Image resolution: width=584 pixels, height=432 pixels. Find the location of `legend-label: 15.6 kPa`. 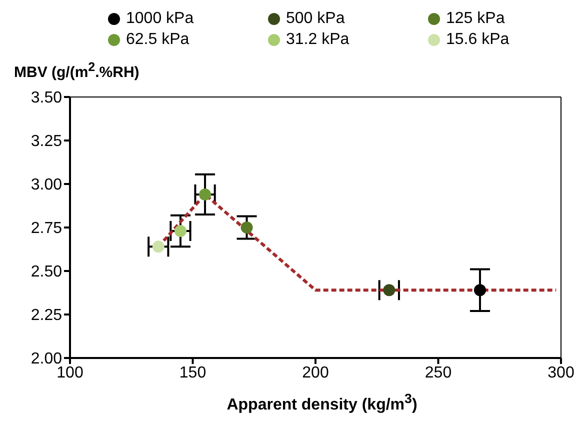

legend-label: 15.6 kPa is located at coordinates (478, 40).